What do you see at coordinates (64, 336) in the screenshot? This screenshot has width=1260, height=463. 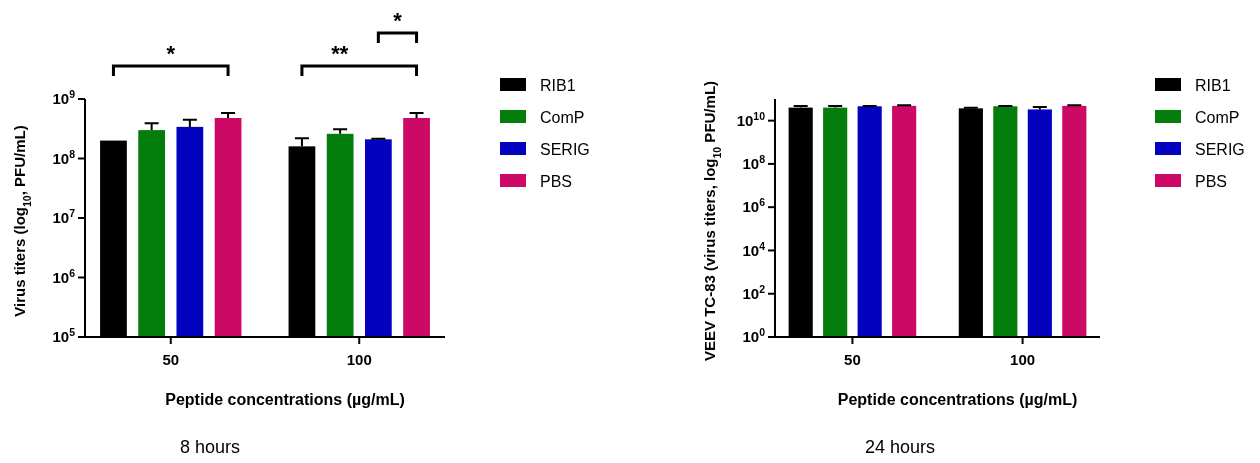 I see `y-tick-label: 10$^{5}$` at bounding box center [64, 336].